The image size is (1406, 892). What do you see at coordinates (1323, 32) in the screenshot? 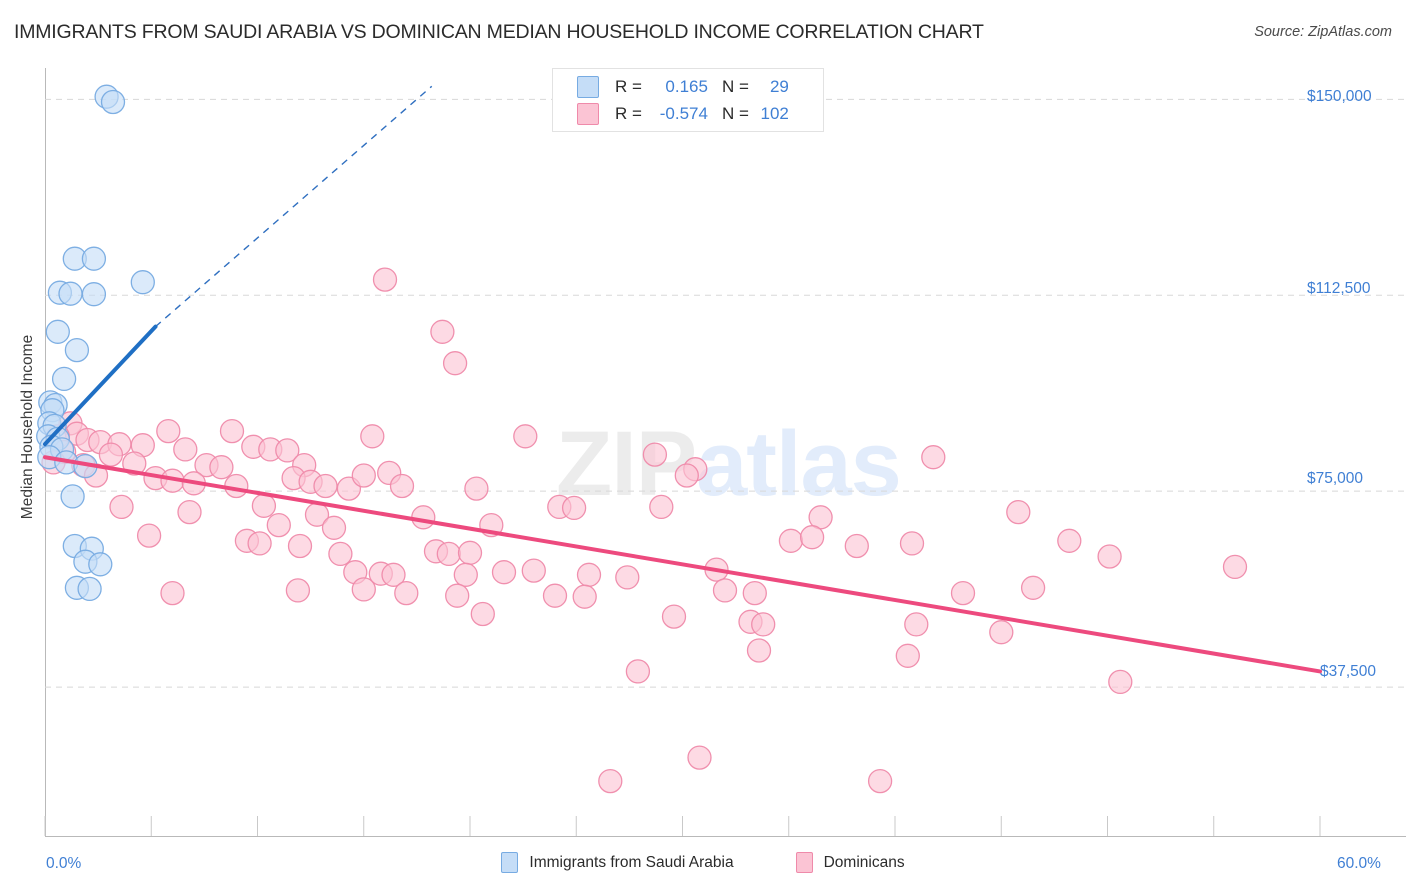
I see `source-attribution: Source: ZipAtlas.com` at bounding box center [1323, 32].